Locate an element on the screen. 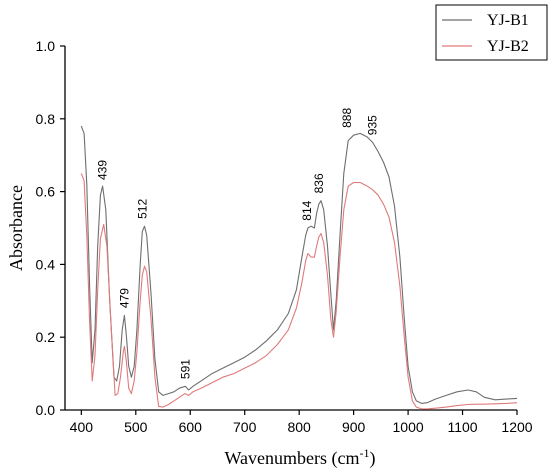 The width and height of the screenshot is (550, 473). x-axis-title-main: Wavenumbers (cm is located at coordinates (292, 458).